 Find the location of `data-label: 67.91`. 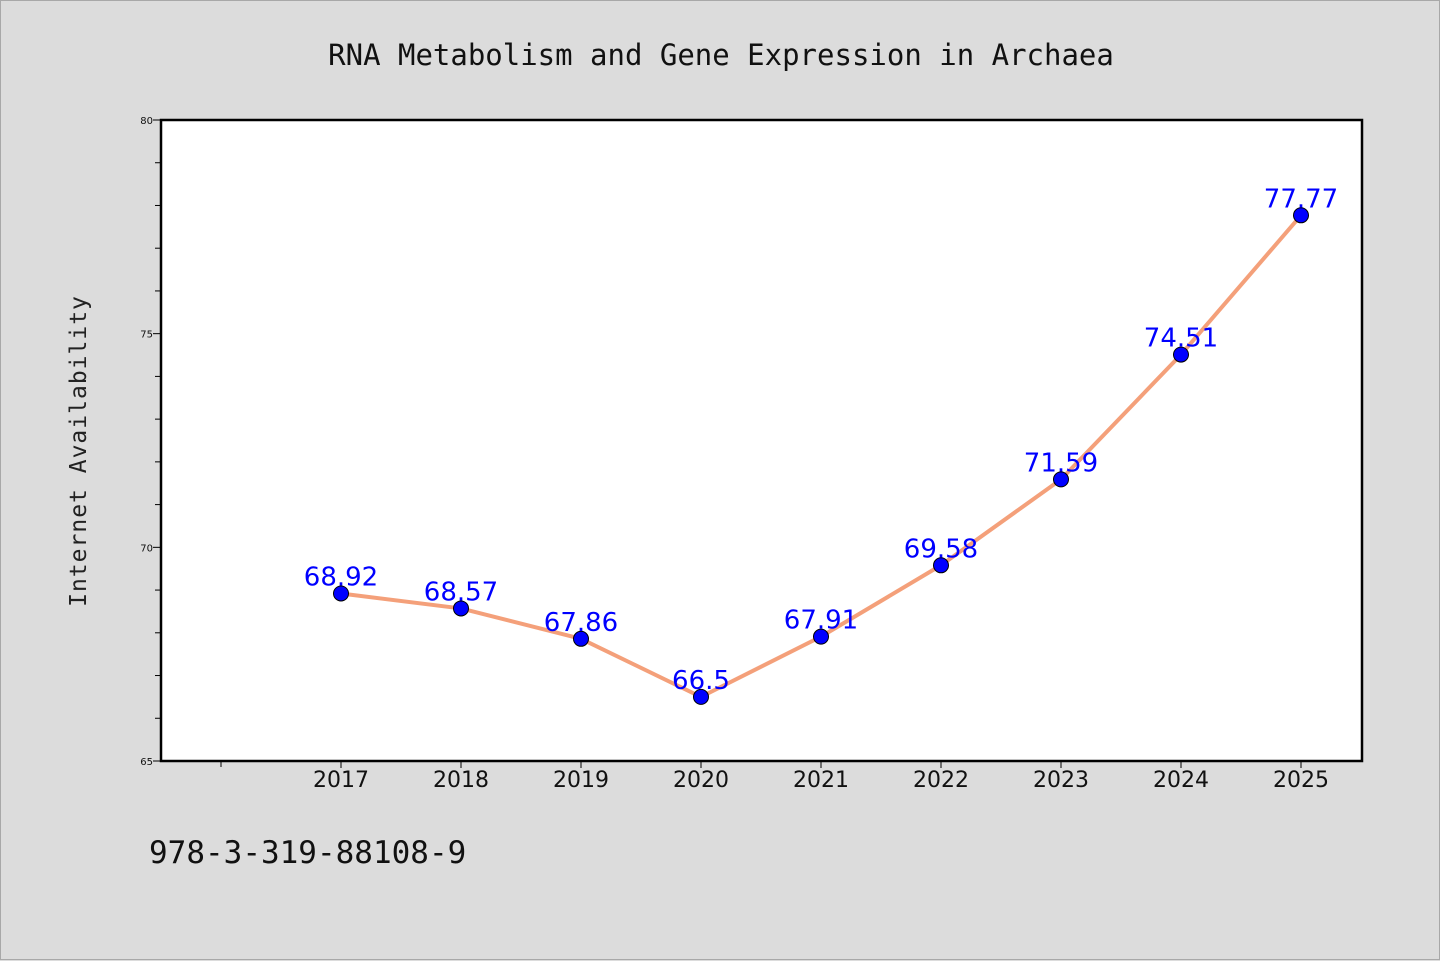

data-label: 67.91 is located at coordinates (821, 621).